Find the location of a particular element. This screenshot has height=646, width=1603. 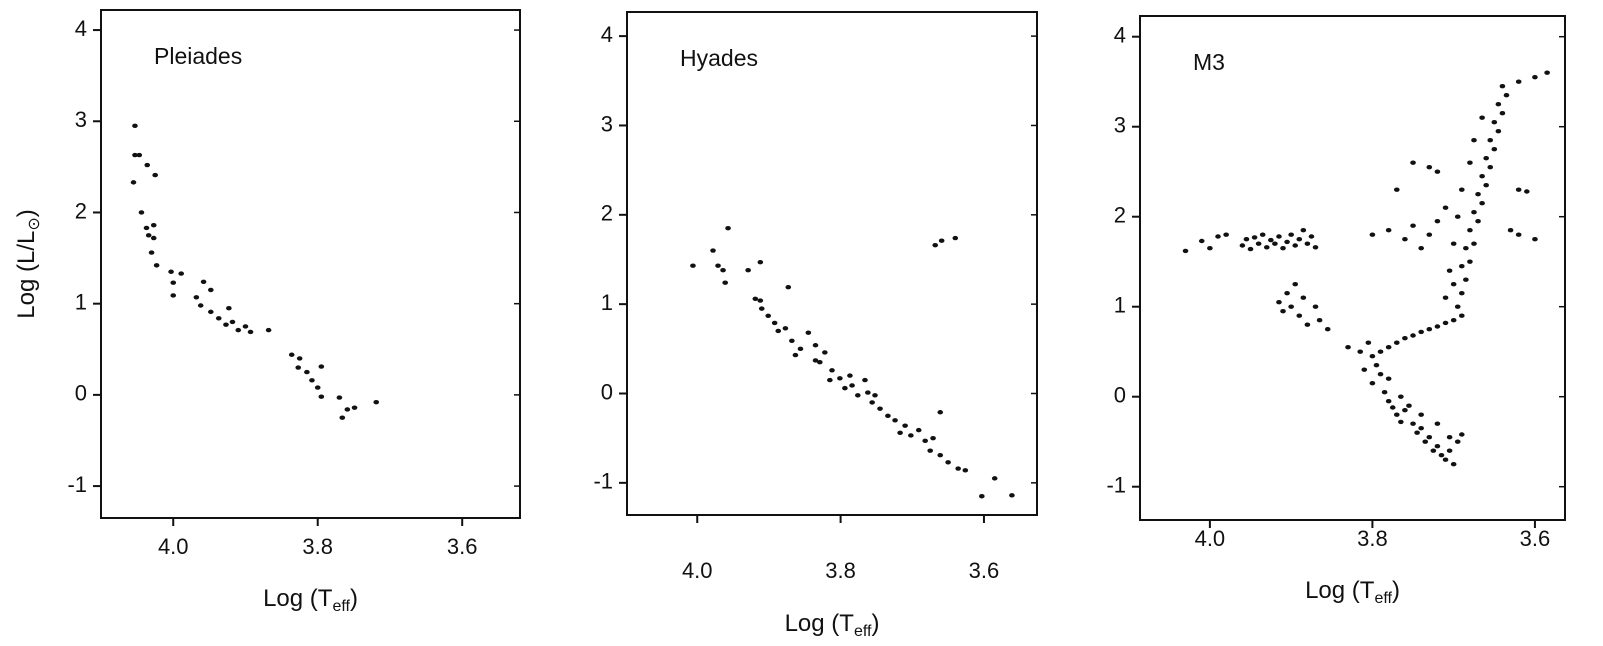

y-tick-label: -1 is located at coordinates (603, 481).